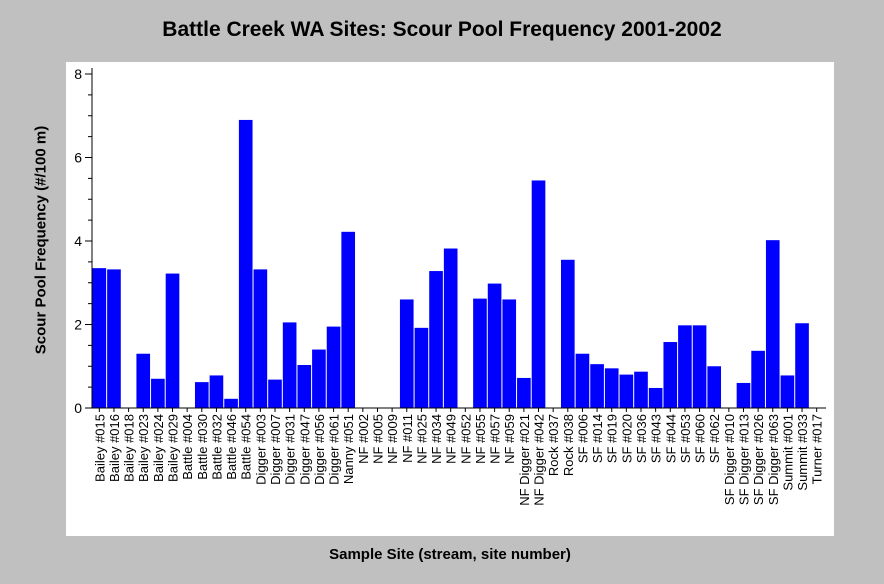  What do you see at coordinates (729, 459) in the screenshot?
I see `x-tick-label: SF Digger #010` at bounding box center [729, 459].